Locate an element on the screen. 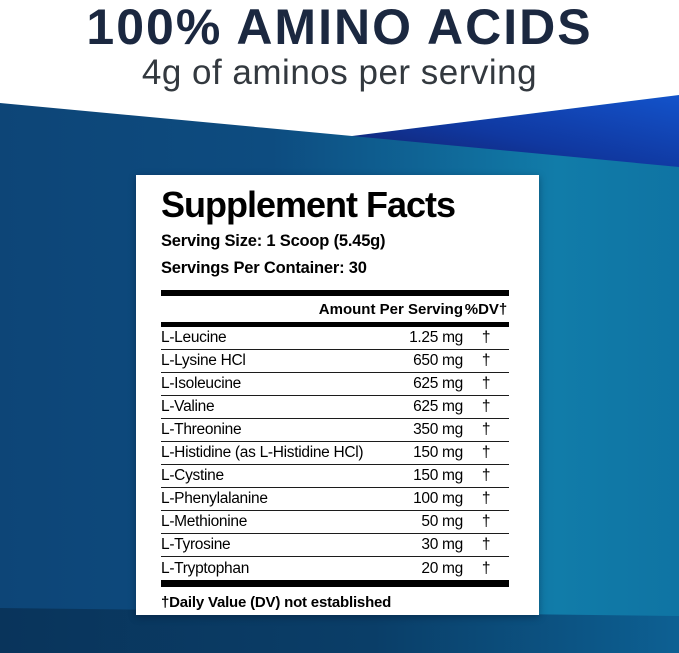 The width and height of the screenshot is (679, 653). divider-thick-top is located at coordinates (335, 293).